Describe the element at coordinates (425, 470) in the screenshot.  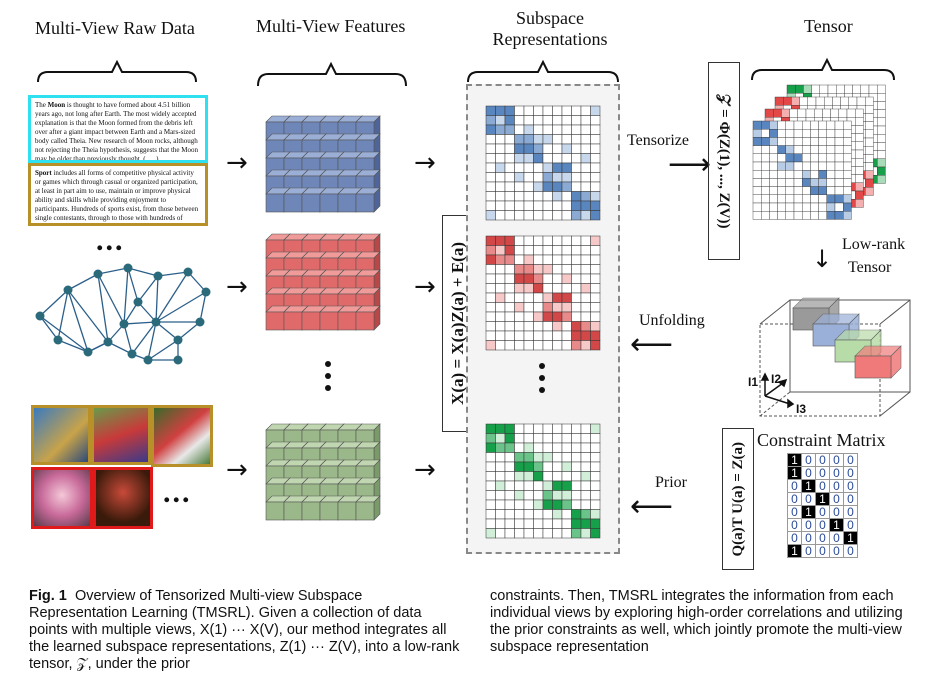
I see `arrow-right-icon: →` at that location.